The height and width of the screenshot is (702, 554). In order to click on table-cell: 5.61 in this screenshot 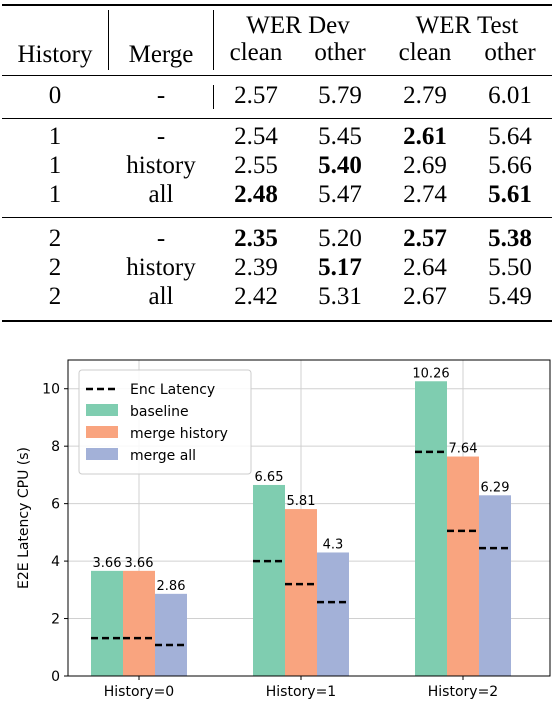, I will do `click(510, 194)`.